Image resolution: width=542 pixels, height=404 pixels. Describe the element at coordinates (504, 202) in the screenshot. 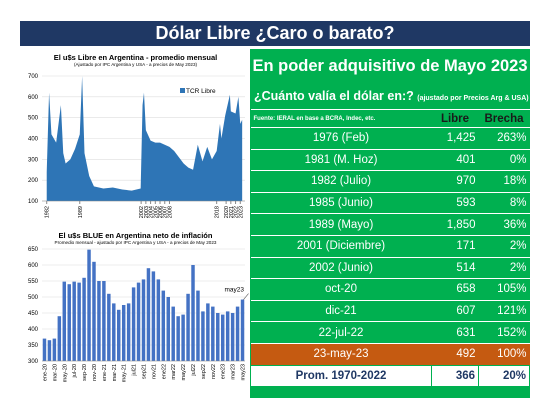

I see `table-cell: 8%` at that location.